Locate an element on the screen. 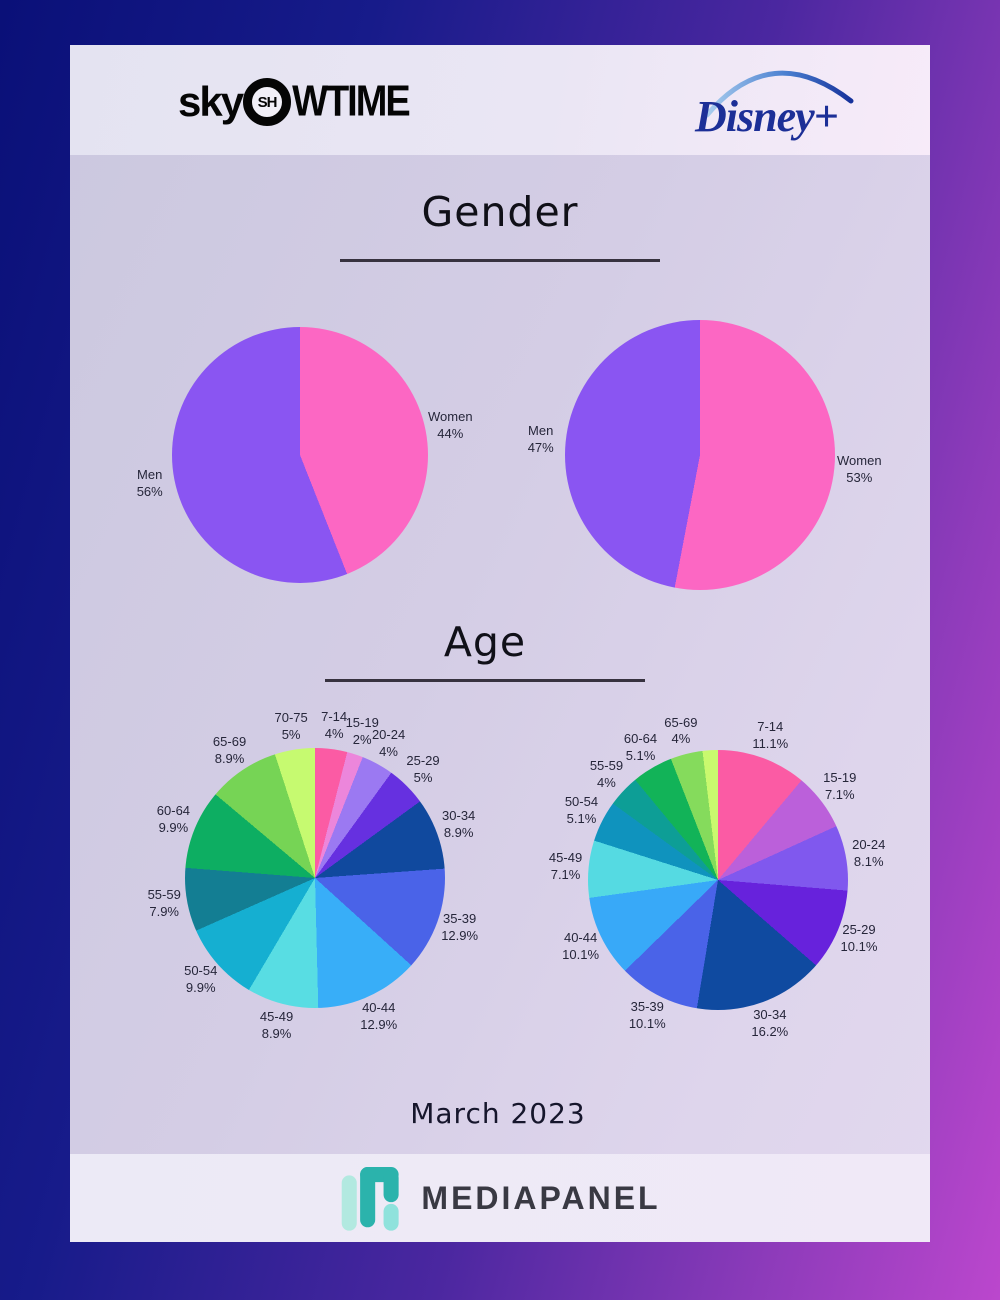 This screenshot has width=1000, height=1300. pie-slice-label: 20-24 8.1% is located at coordinates (869, 852).